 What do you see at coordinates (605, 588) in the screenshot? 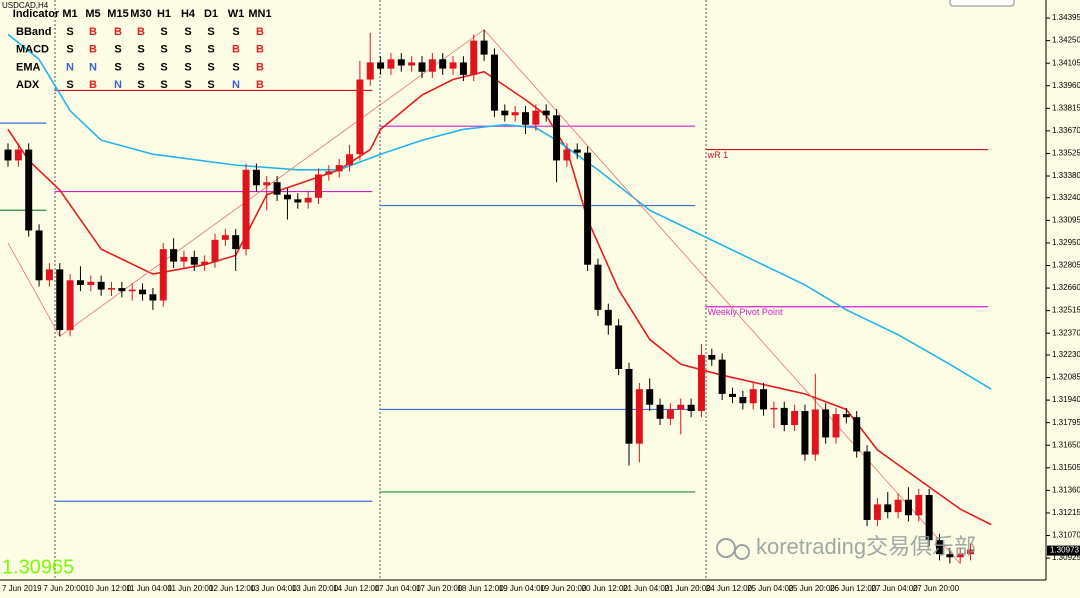
I see `x-tick-label: 20 Jun 12:00` at bounding box center [605, 588].